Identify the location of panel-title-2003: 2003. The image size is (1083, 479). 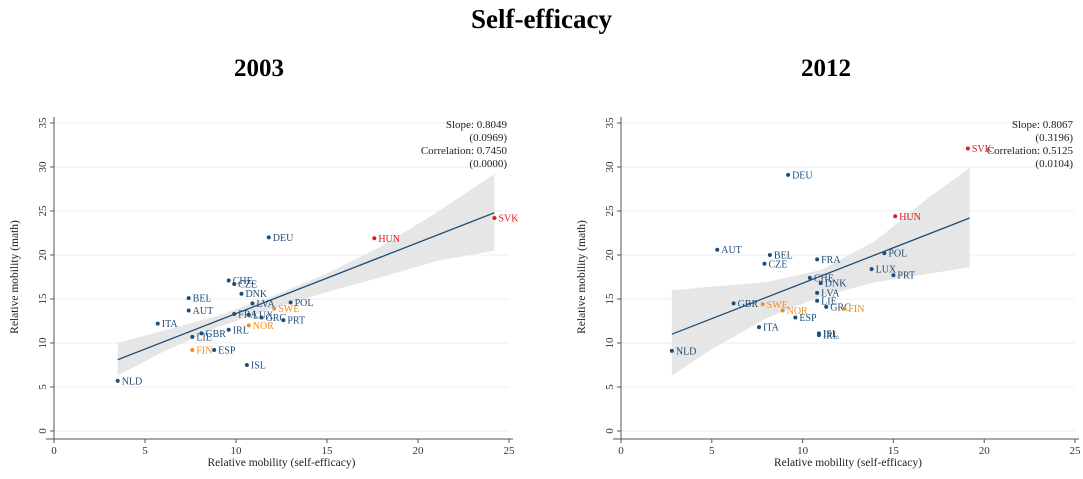
(259, 68).